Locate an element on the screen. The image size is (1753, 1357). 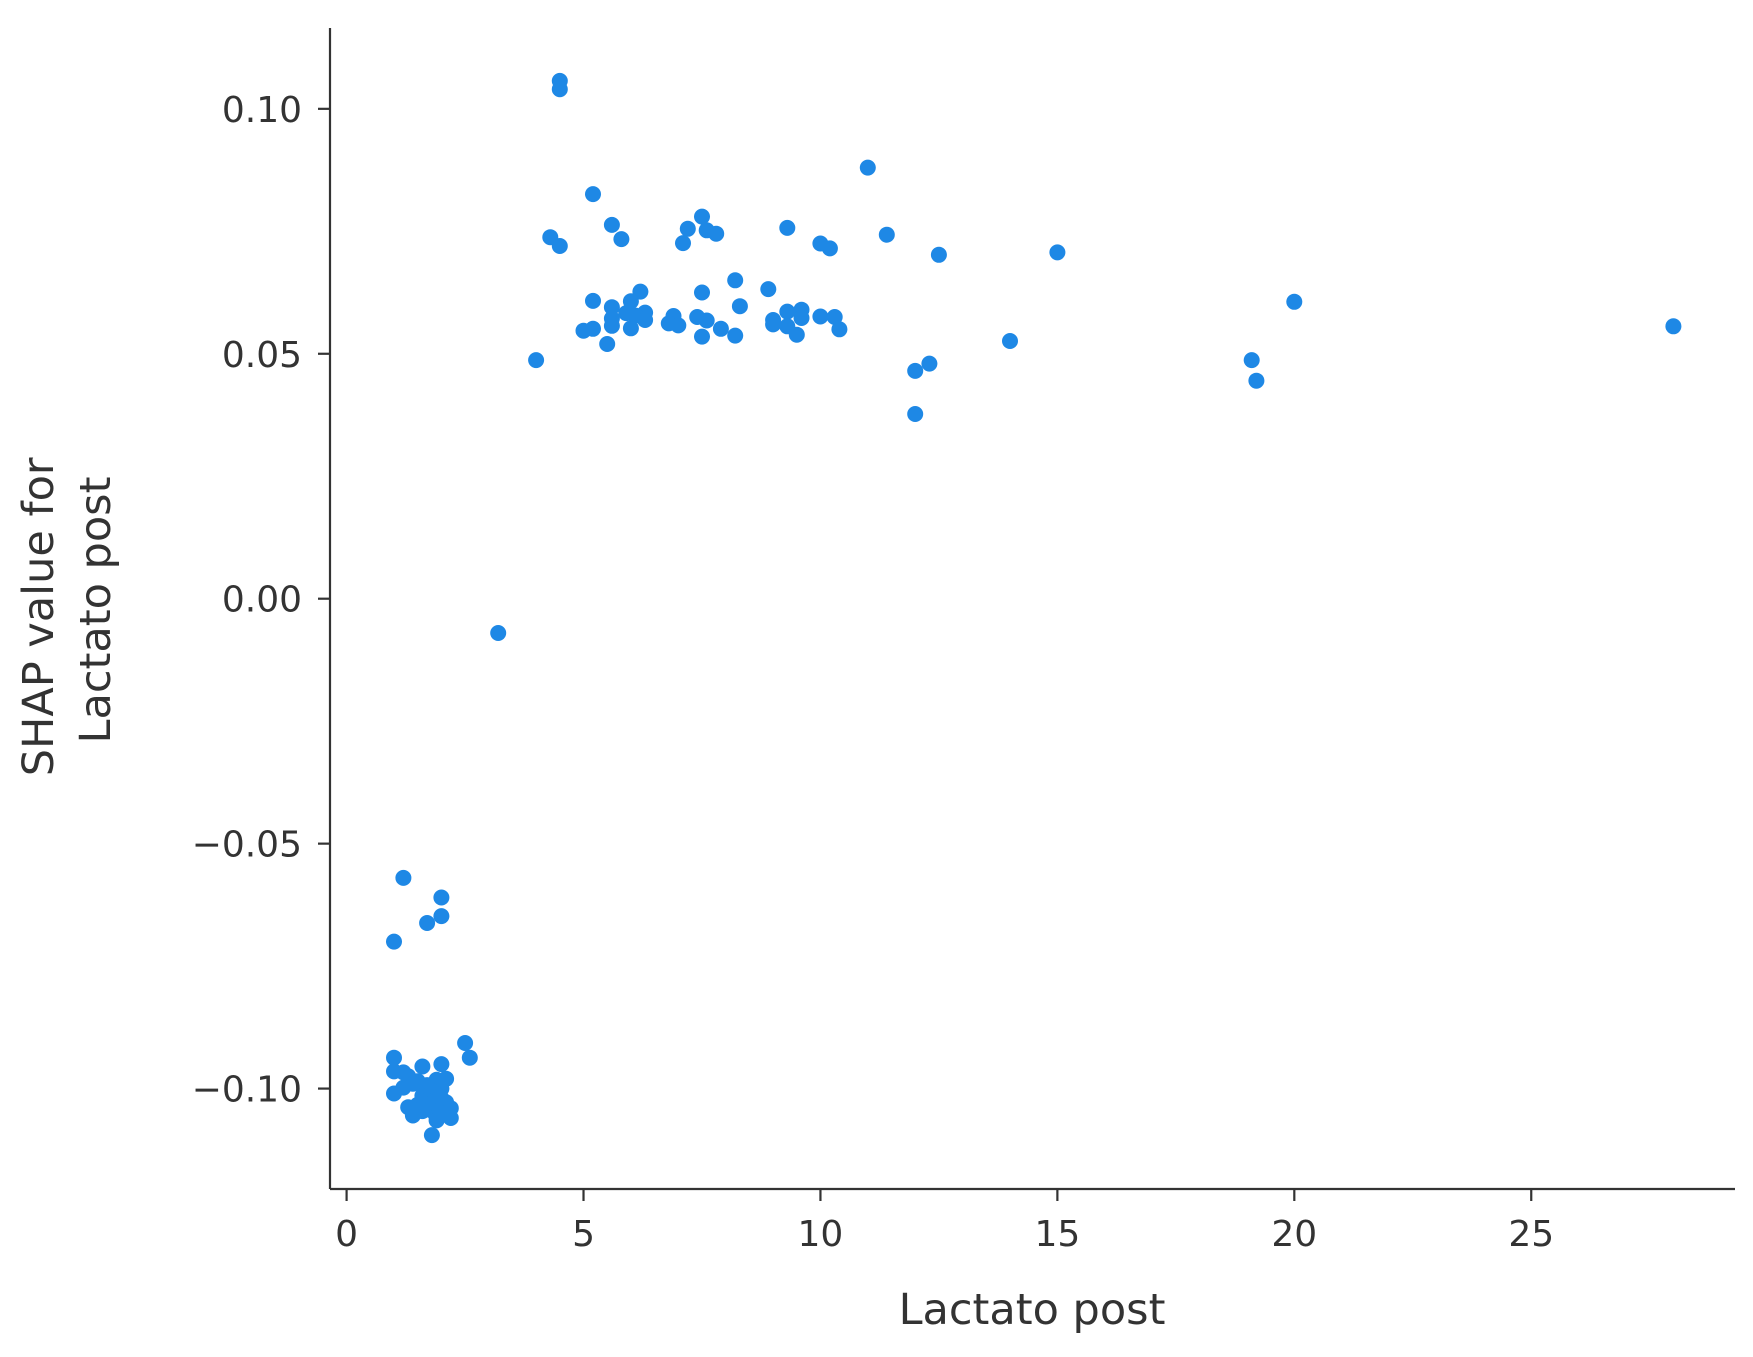
y-ticks: 0.10 0.05 0.00 −0.05 −0.10 is located at coordinates (261, 600).